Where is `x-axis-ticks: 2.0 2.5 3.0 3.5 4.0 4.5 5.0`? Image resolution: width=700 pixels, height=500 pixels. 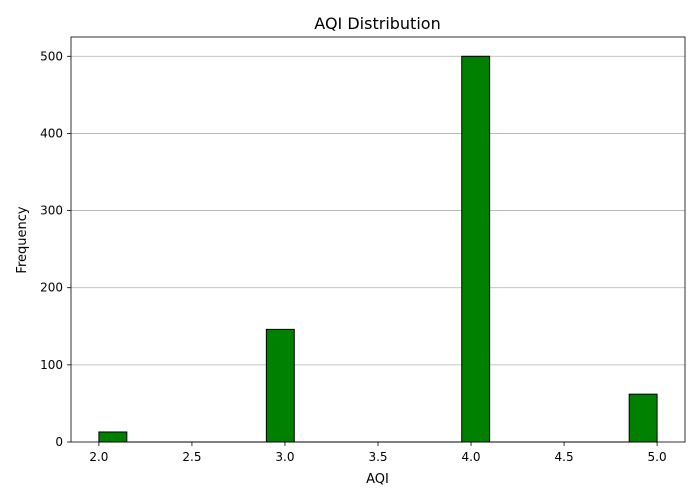 x-axis-ticks: 2.0 2.5 3.0 3.5 4.0 4.5 5.0 is located at coordinates (378, 453).